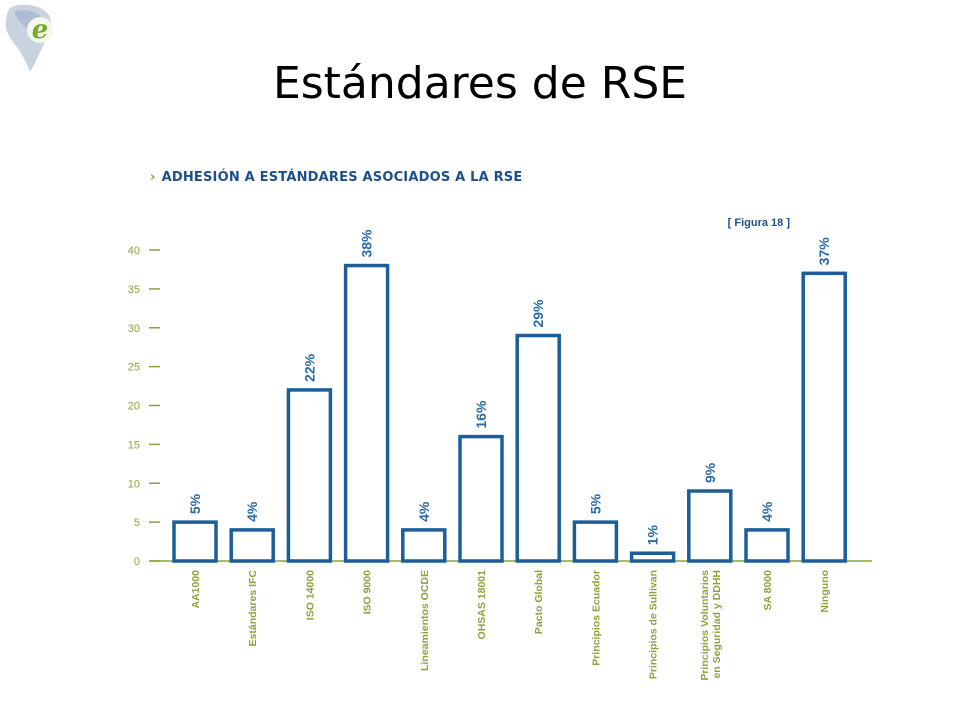 Image resolution: width=960 pixels, height=720 pixels. What do you see at coordinates (137, 562) in the screenshot?
I see `y-tick-label: 0` at bounding box center [137, 562].